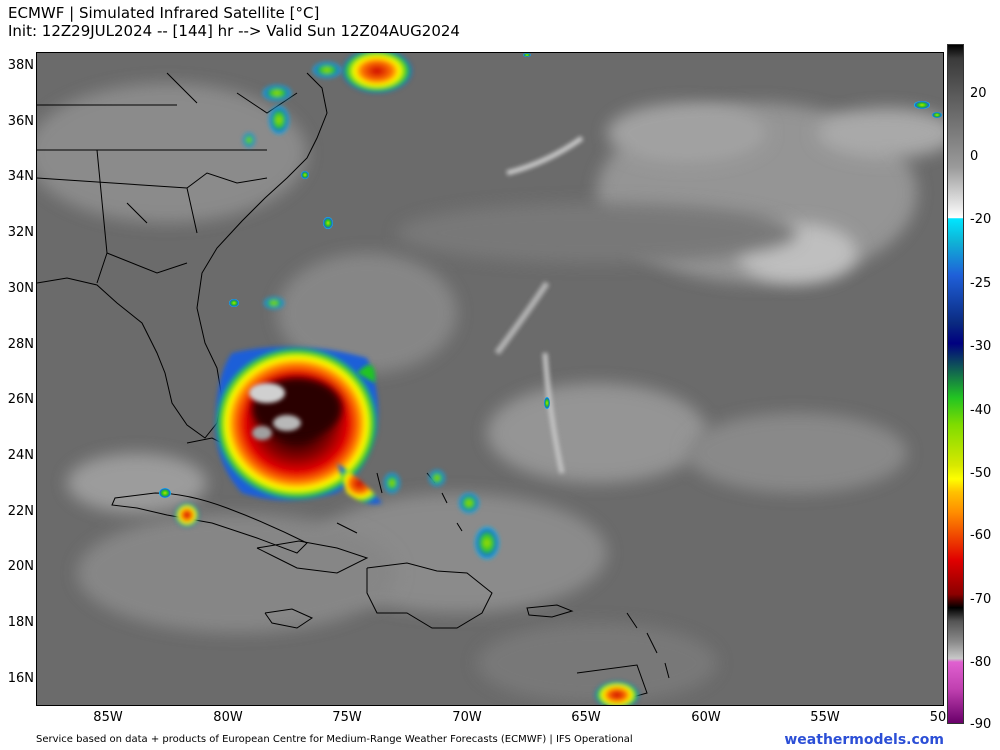 The height and width of the screenshot is (750, 1000). Describe the element at coordinates (20, 678) in the screenshot. I see `lat-label-16n: 16N` at that location.